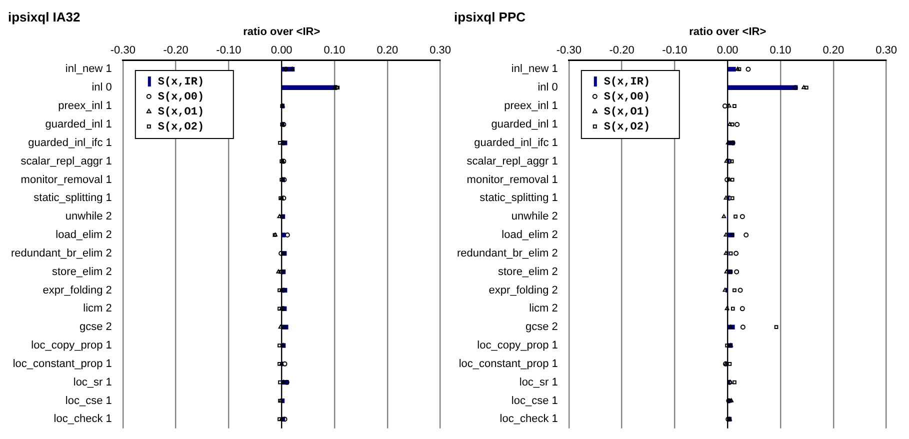  I want to click on chart-title: ipsixql IA32, so click(44, 16).